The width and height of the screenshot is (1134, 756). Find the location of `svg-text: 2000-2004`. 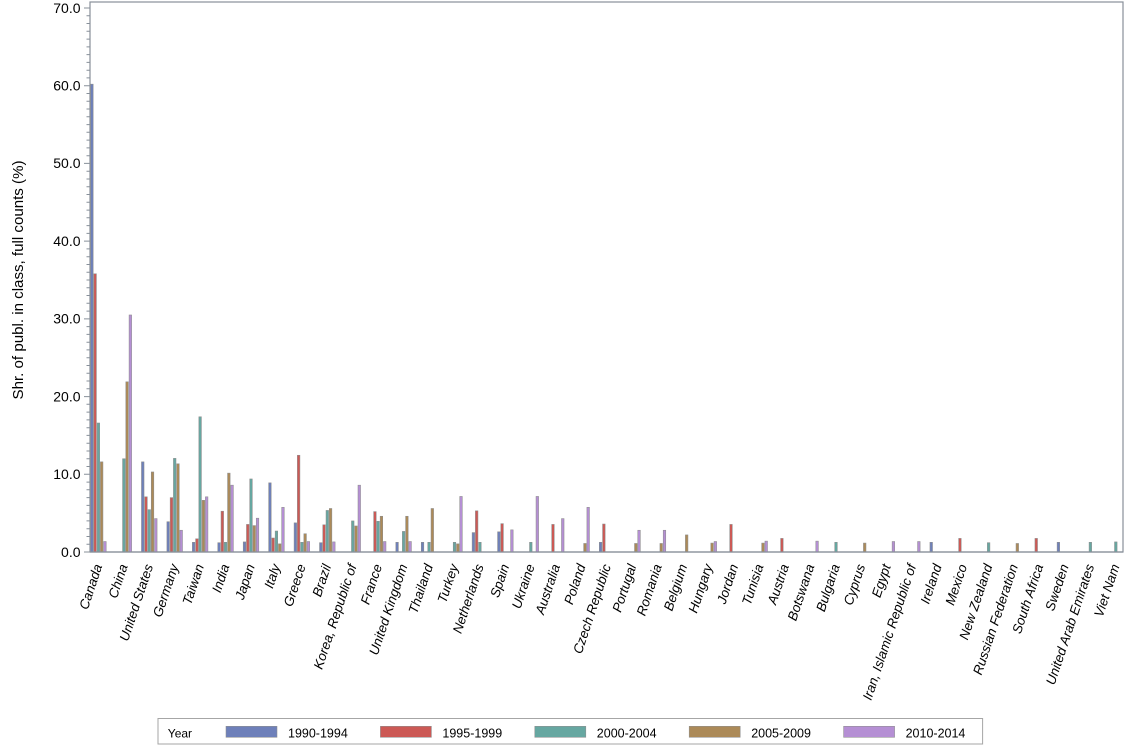

svg-text: 2000-2004 is located at coordinates (627, 733).